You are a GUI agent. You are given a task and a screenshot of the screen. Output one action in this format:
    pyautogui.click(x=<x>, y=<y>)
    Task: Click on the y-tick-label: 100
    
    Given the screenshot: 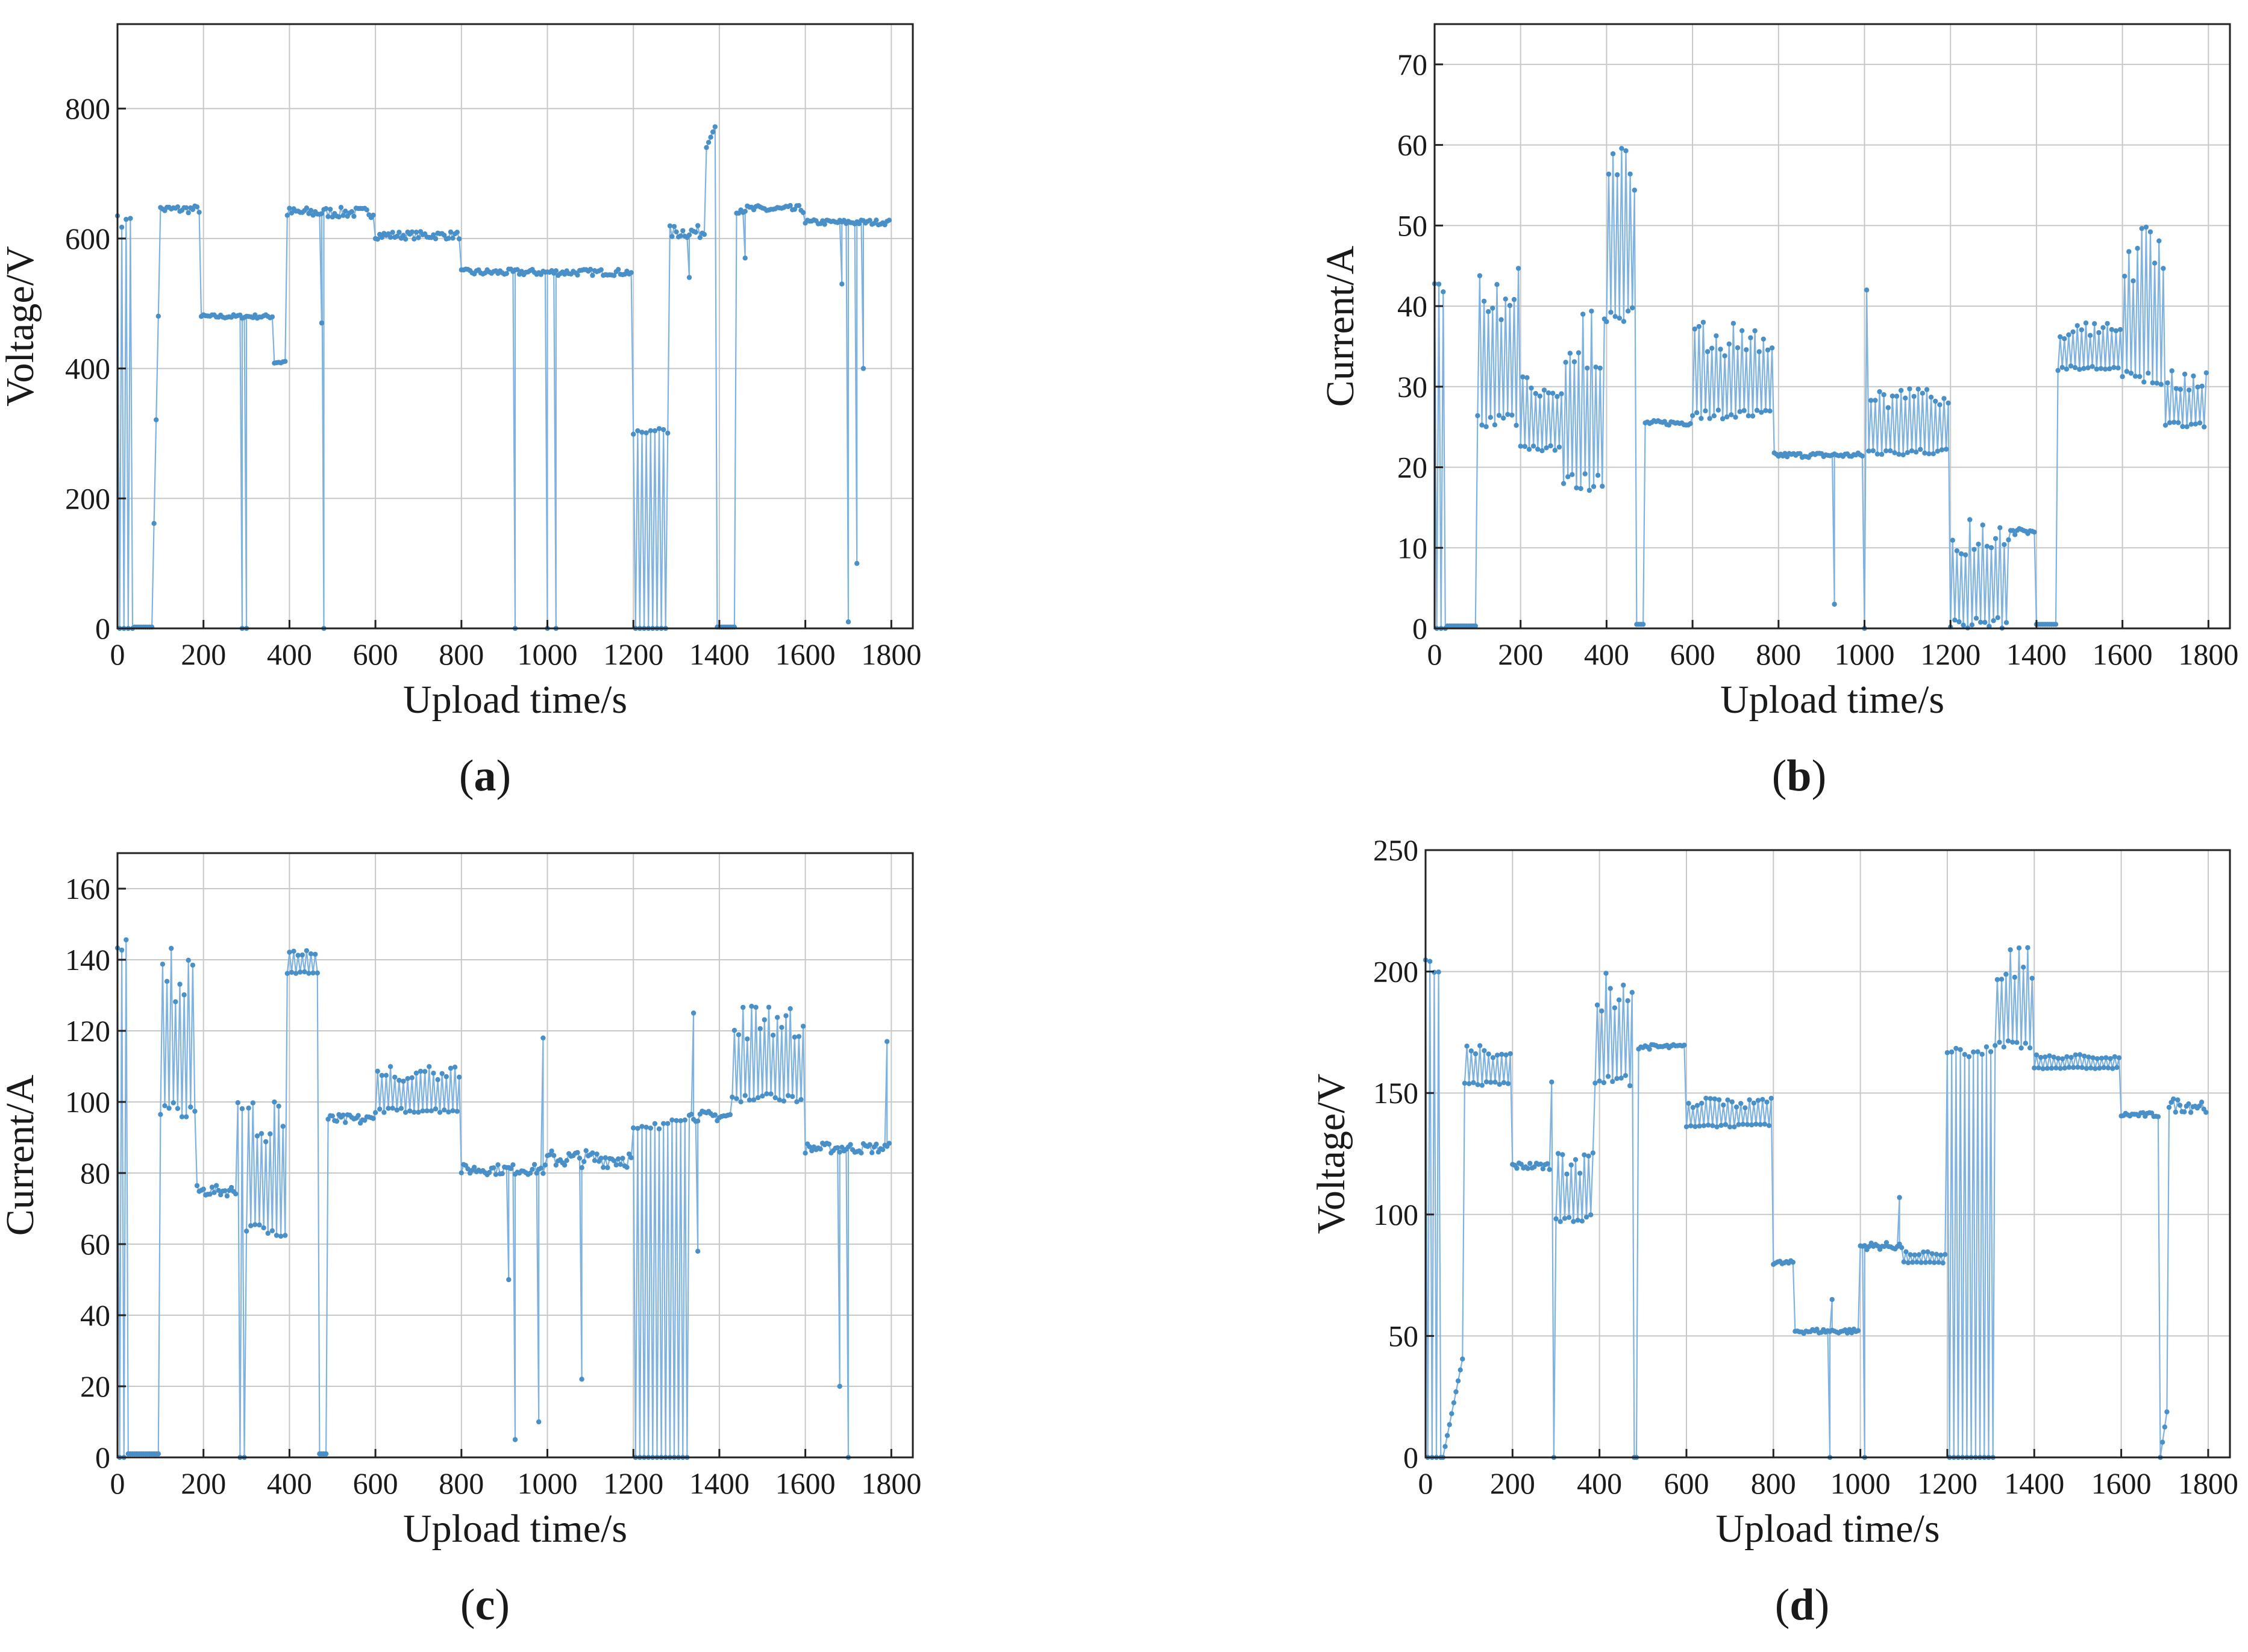 What is the action you would take?
    pyautogui.click(x=1395, y=1214)
    